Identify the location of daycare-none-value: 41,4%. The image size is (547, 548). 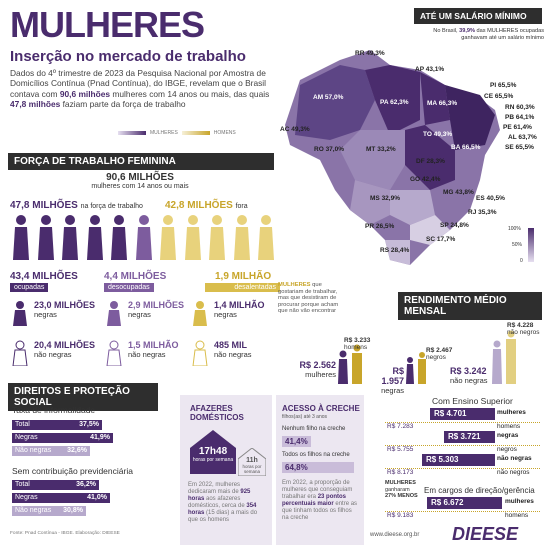
(296, 441).